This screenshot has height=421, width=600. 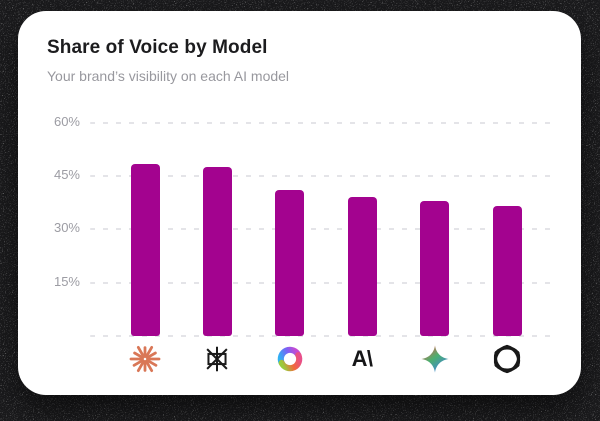 I want to click on x-axis-icon-claude, so click(x=145, y=359).